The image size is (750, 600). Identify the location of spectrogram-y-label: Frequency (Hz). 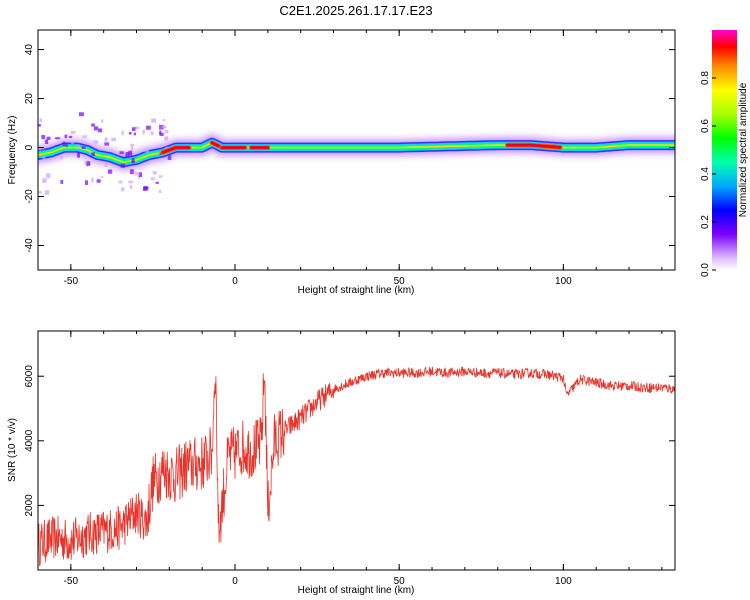
(12, 150).